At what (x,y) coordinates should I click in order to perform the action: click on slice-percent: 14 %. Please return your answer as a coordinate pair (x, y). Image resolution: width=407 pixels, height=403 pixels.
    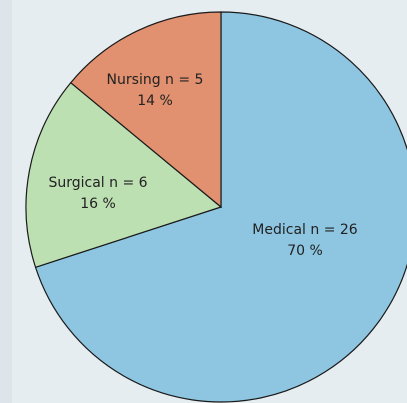
    Looking at the image, I should click on (155, 101).